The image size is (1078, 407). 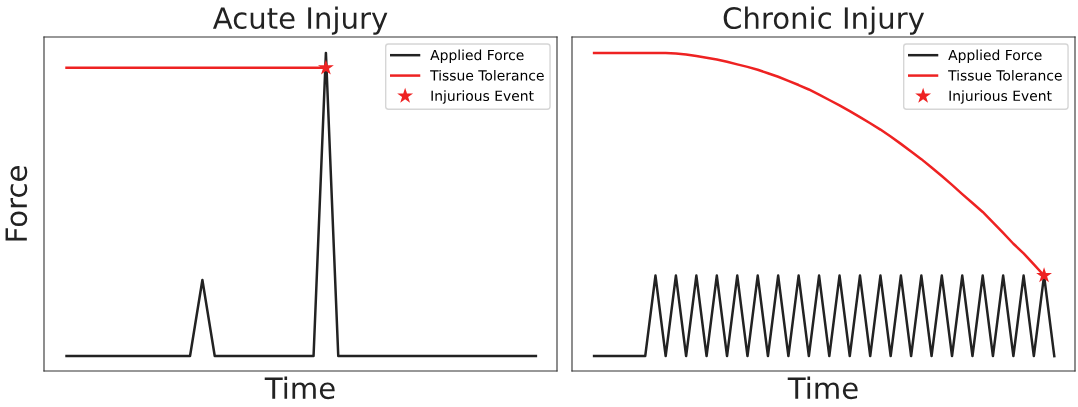 I want to click on chart-title: Acute Injury, so click(x=300, y=20).